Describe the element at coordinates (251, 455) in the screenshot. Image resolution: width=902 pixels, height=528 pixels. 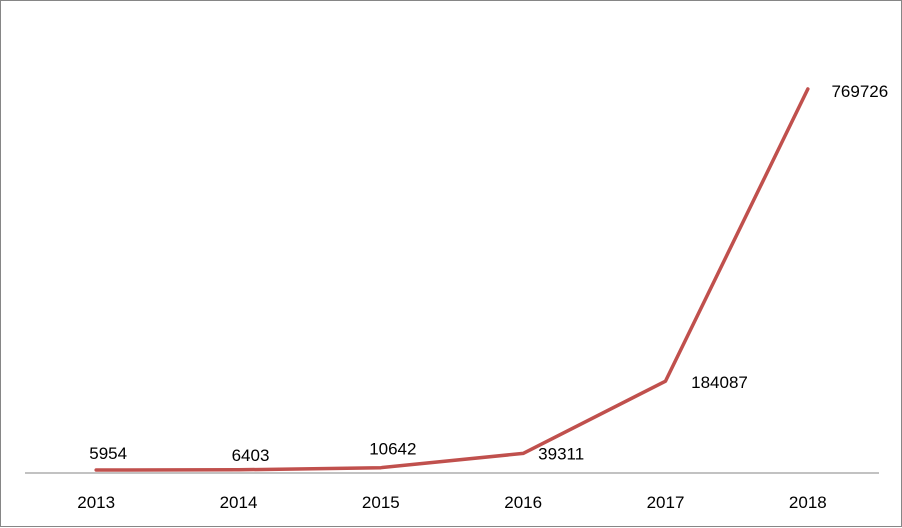
I see `data-label: 6403` at that location.